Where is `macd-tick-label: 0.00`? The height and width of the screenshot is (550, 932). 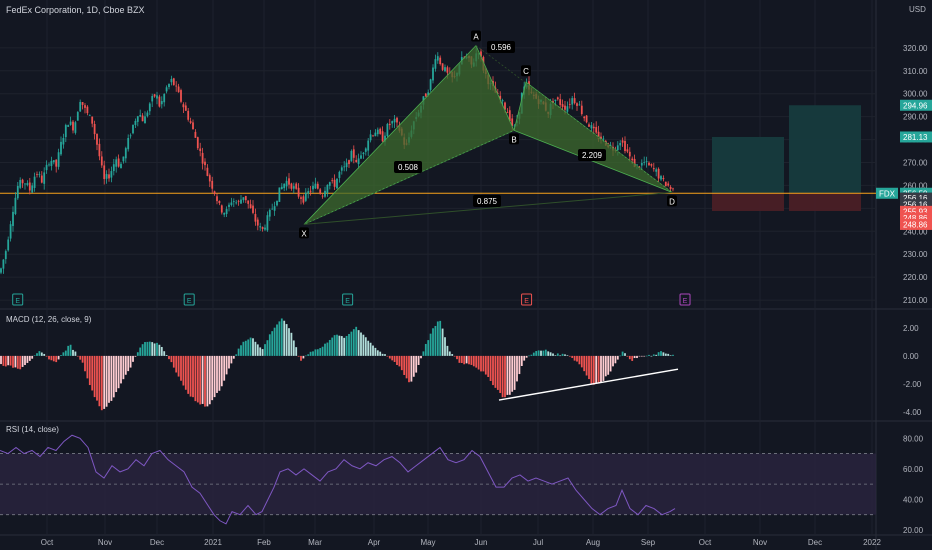
macd-tick-label: 0.00 is located at coordinates (911, 356).